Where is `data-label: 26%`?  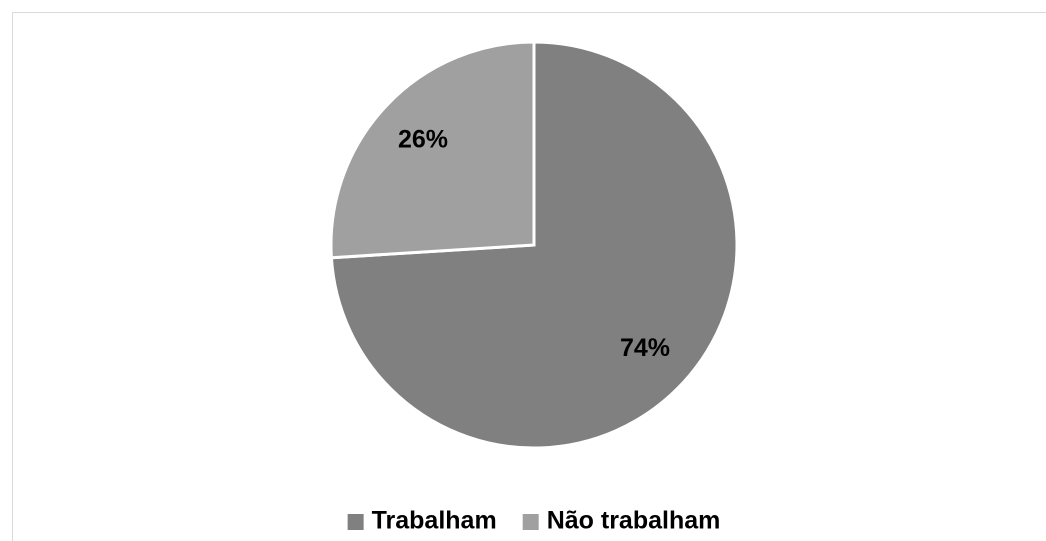
data-label: 26% is located at coordinates (423, 139).